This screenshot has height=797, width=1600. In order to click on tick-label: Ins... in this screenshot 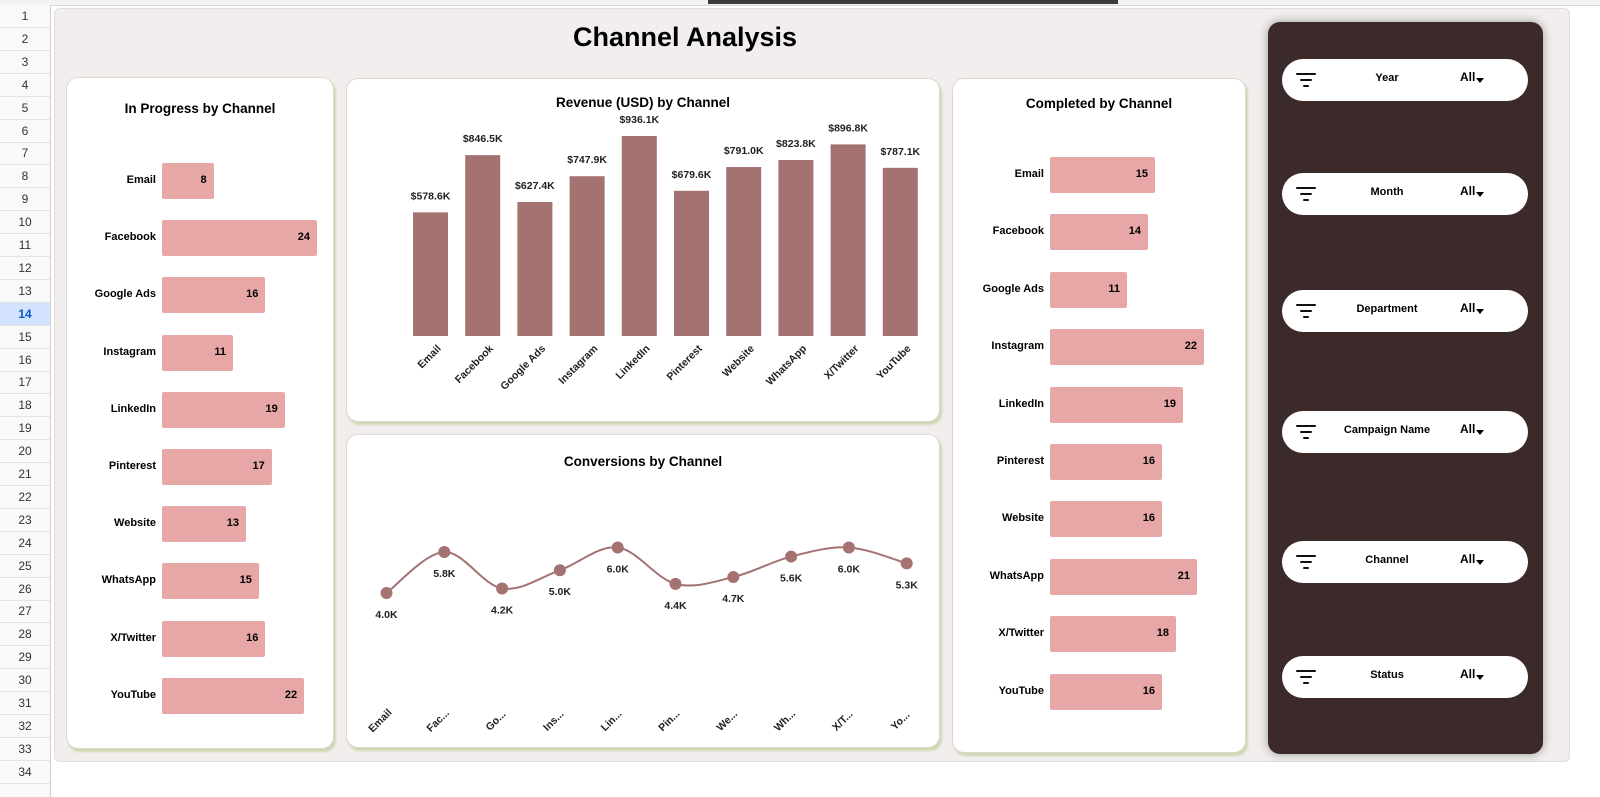, I will do `click(553, 720)`.